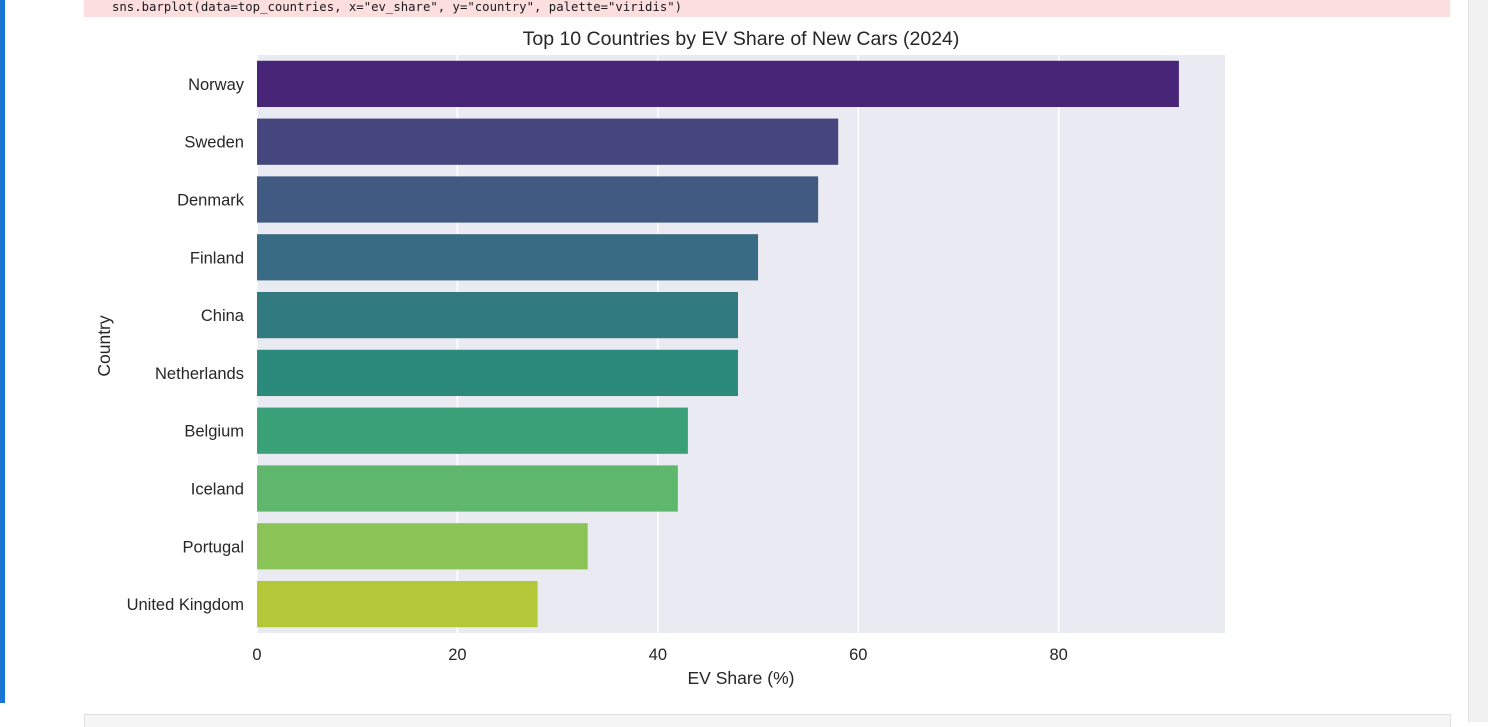 The height and width of the screenshot is (727, 1488). Describe the element at coordinates (767, 8) in the screenshot. I see `stderr-output` at that location.